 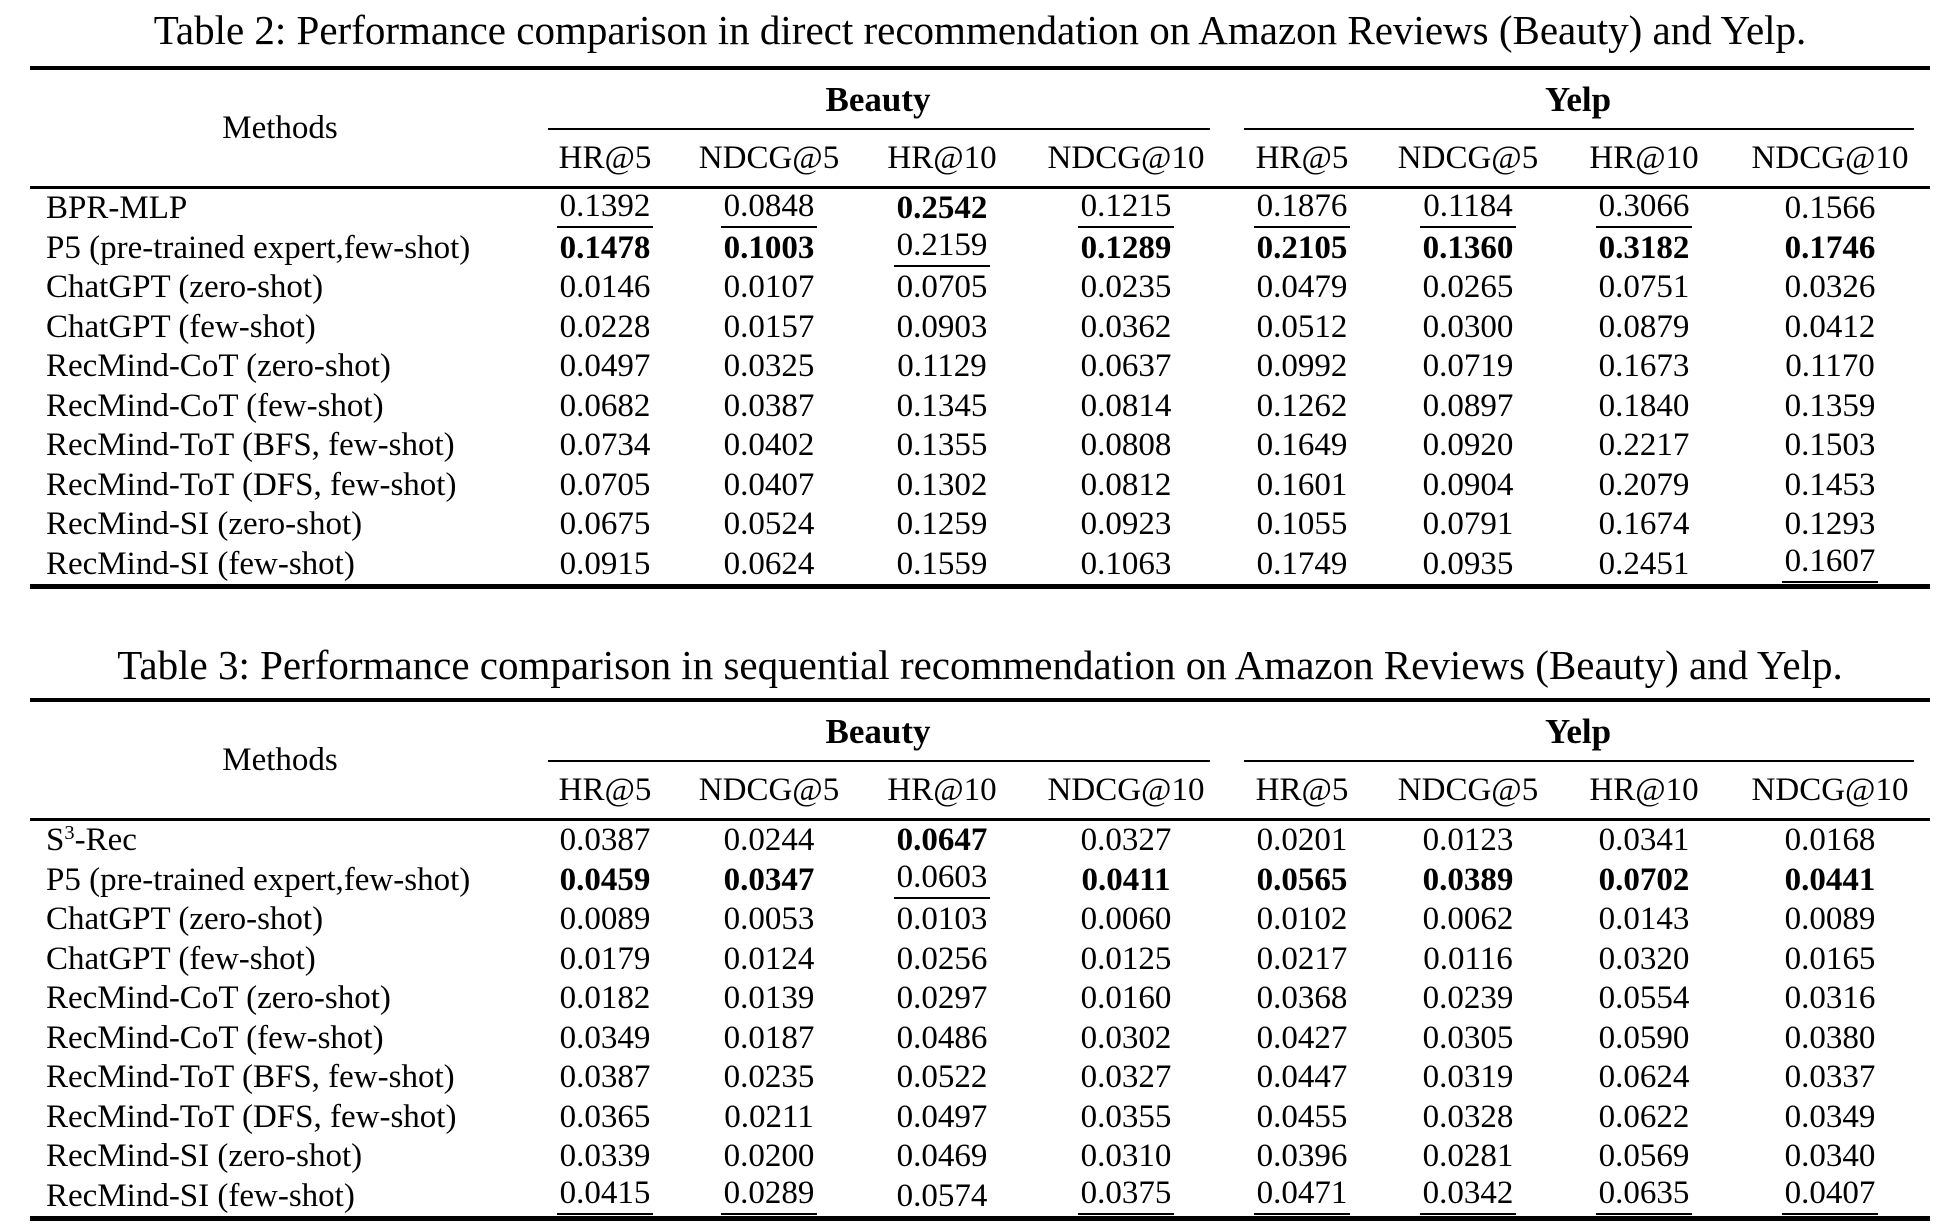 I want to click on metric-value: 0.0060, so click(x=1126, y=919).